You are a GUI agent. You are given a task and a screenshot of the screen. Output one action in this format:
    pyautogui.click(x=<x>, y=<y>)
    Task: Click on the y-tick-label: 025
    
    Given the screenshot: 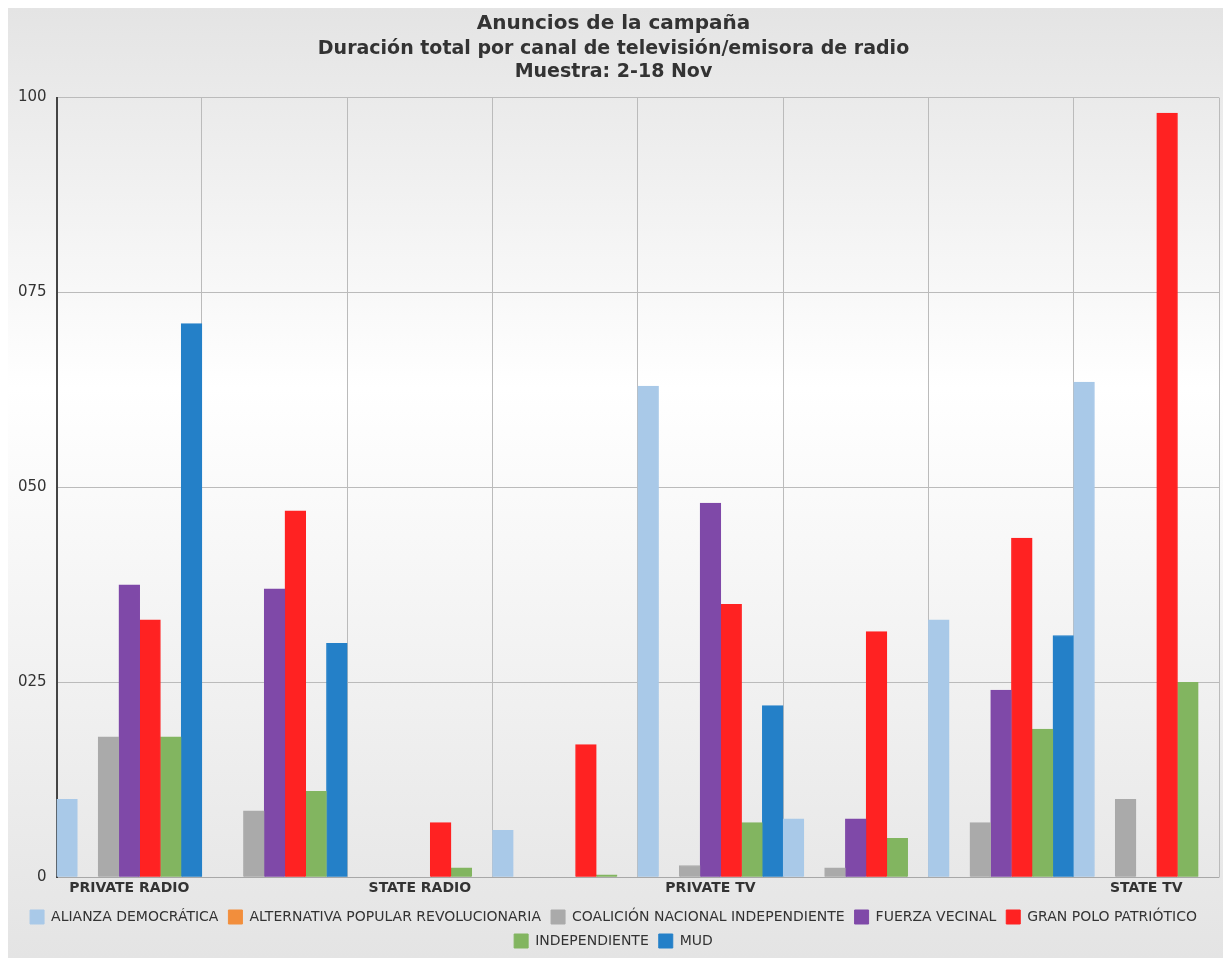 What is the action you would take?
    pyautogui.click(x=32, y=681)
    